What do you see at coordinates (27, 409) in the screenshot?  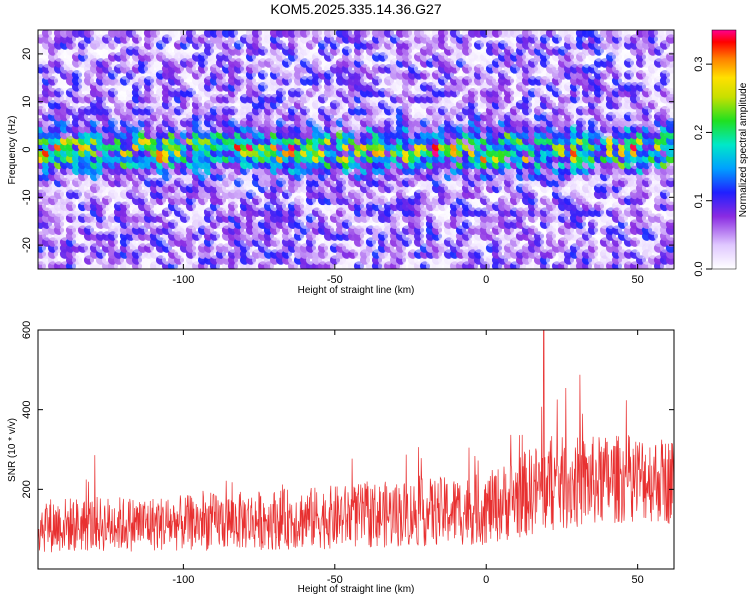 I see `y-tick-label: 400` at bounding box center [27, 409].